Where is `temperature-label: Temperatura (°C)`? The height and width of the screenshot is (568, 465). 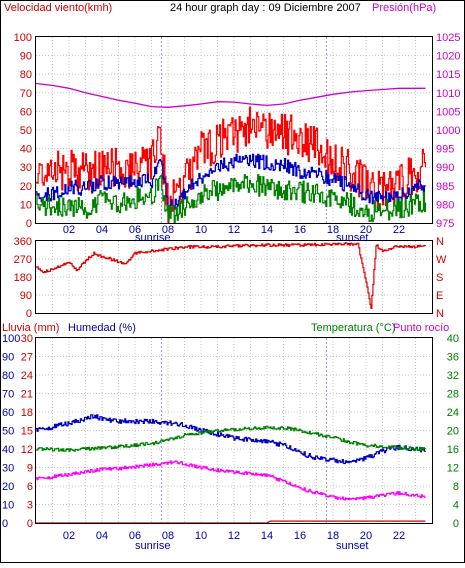
temperature-label: Temperatura (°C) is located at coordinates (353, 328).